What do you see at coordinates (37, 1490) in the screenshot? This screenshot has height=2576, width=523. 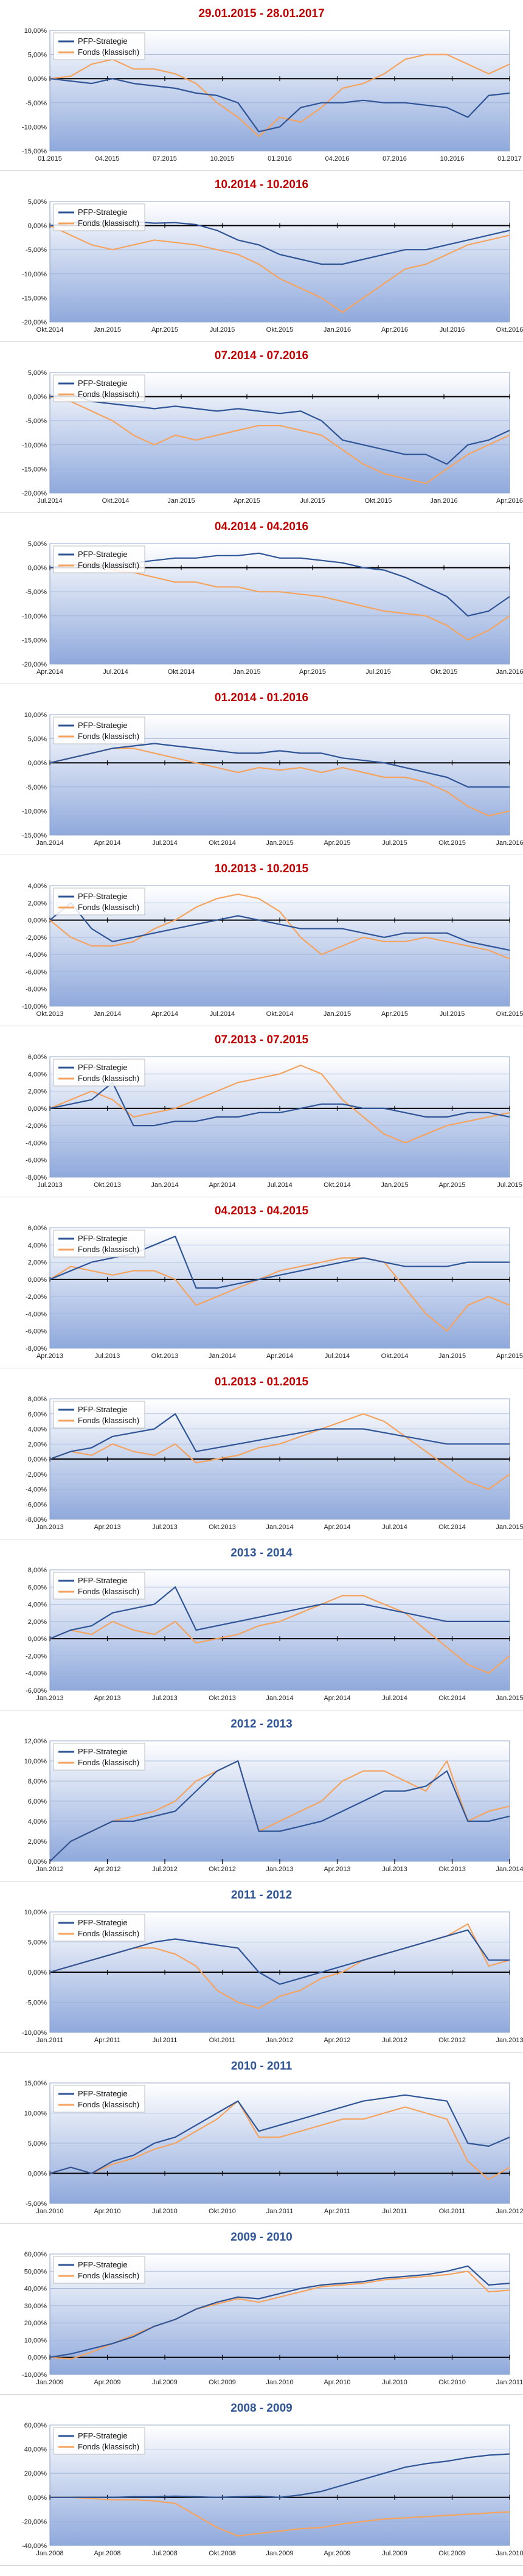 I see `y-tick-label: -4,00%` at bounding box center [37, 1490].